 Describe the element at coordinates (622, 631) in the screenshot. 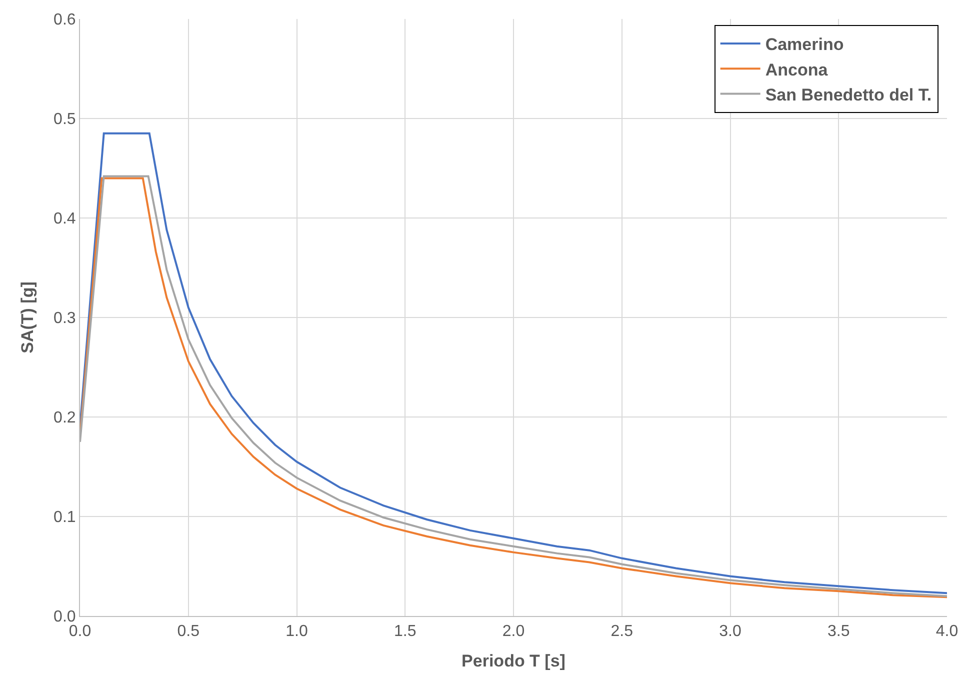

I see `x-tick-label: 2.5` at that location.